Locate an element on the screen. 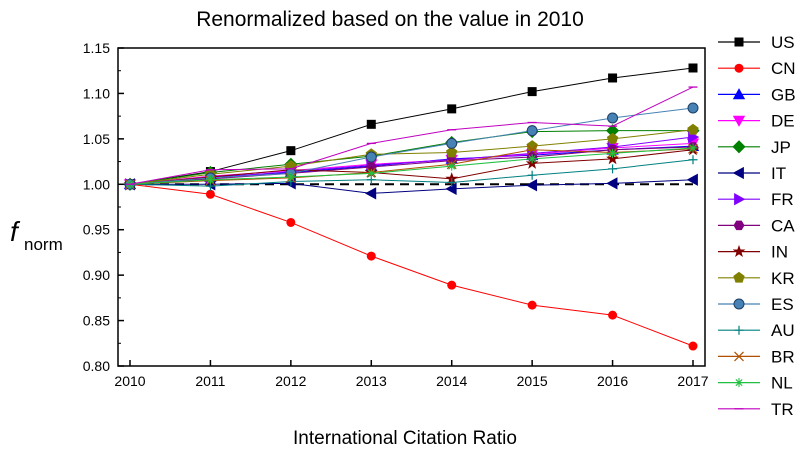  legend-item-br: BR is located at coordinates (756, 356).